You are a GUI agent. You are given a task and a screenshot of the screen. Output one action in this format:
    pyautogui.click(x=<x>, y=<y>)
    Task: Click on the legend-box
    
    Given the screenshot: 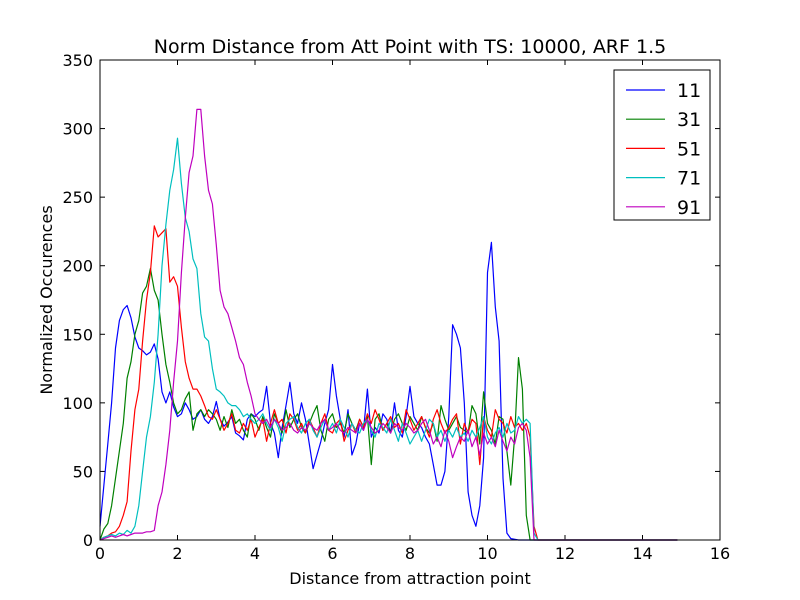 What is the action you would take?
    pyautogui.click(x=662, y=145)
    